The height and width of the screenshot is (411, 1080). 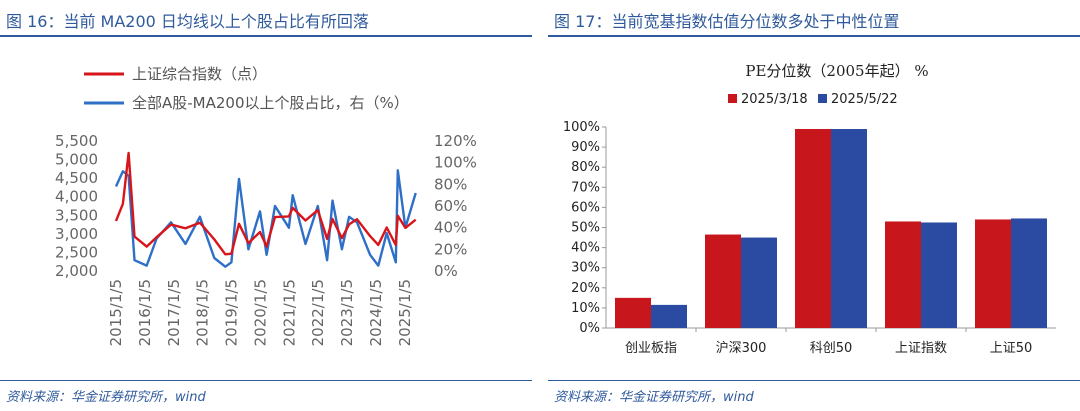 I want to click on legend-label-1: 2025/3/18, so click(x=774, y=99).